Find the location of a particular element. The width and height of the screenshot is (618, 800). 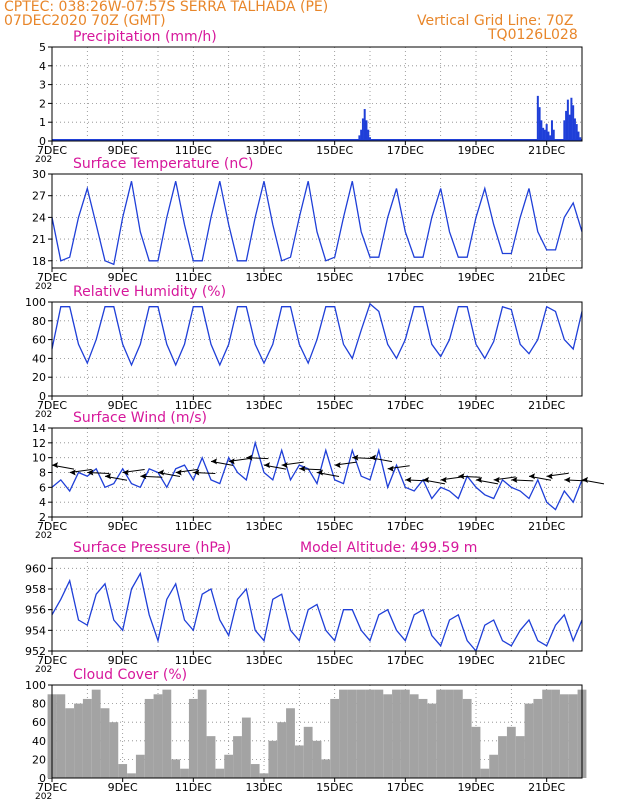

chart-title: Cloud Cover (%) is located at coordinates (130, 675).